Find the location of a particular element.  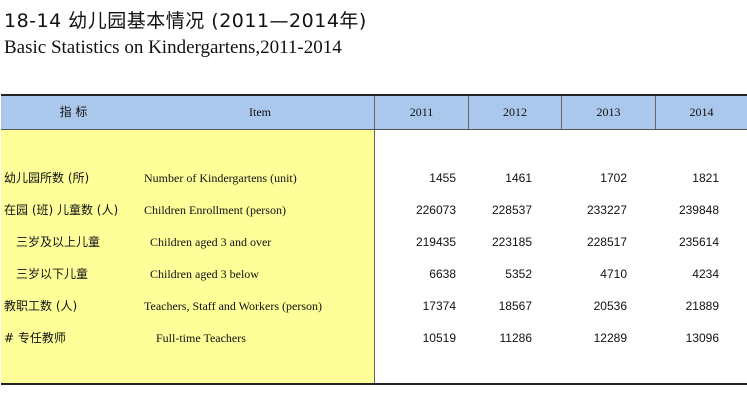

bottom-rule is located at coordinates (374, 384).